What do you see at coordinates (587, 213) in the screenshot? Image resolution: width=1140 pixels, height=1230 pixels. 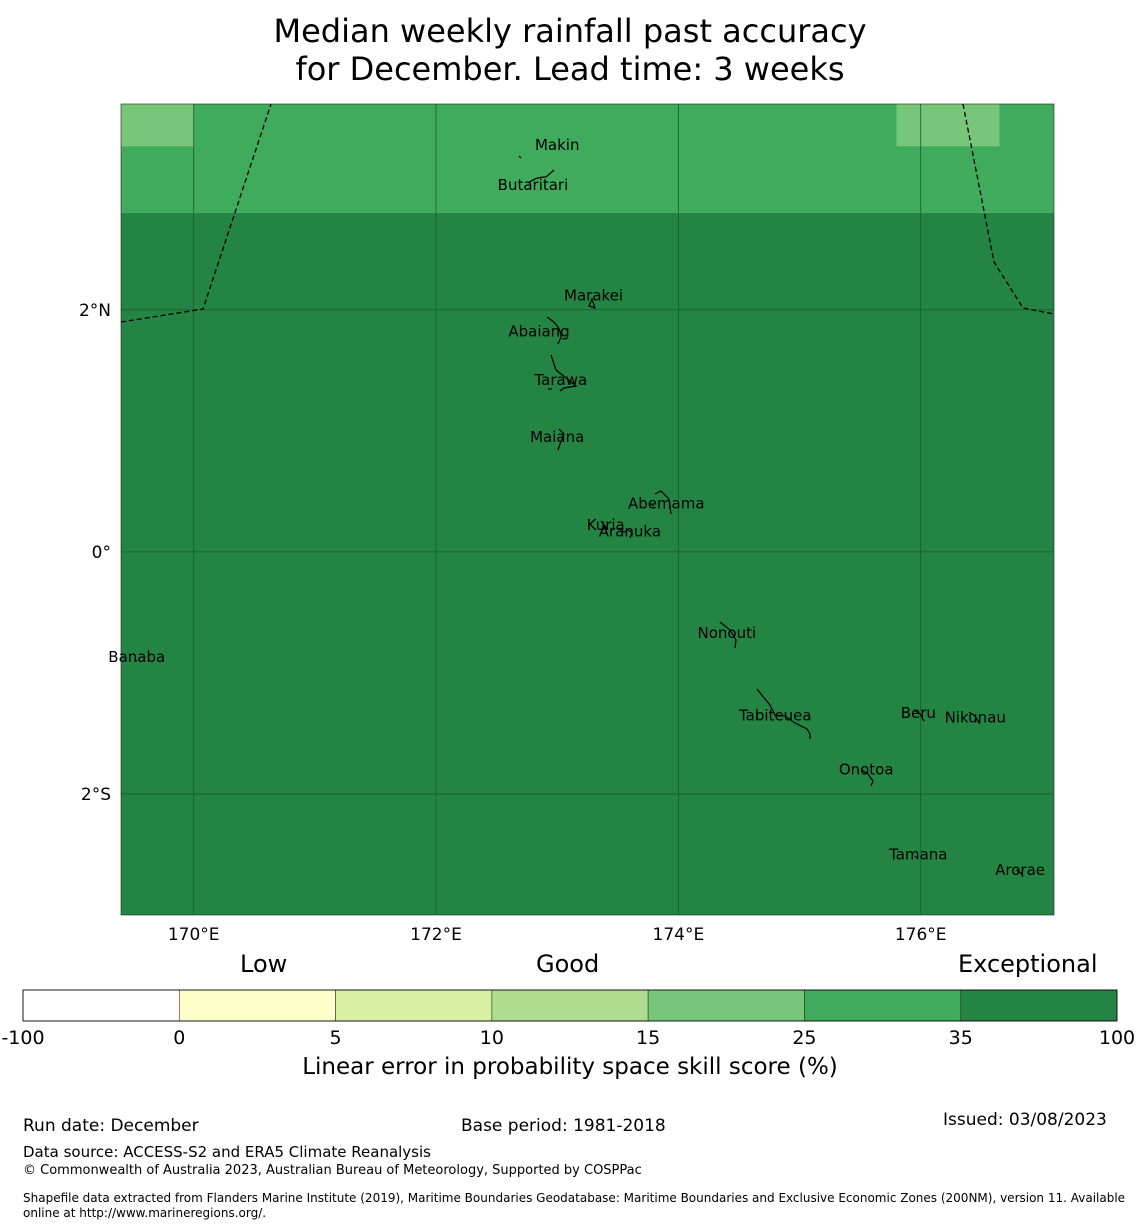 I see `eez-boundary` at bounding box center [587, 213].